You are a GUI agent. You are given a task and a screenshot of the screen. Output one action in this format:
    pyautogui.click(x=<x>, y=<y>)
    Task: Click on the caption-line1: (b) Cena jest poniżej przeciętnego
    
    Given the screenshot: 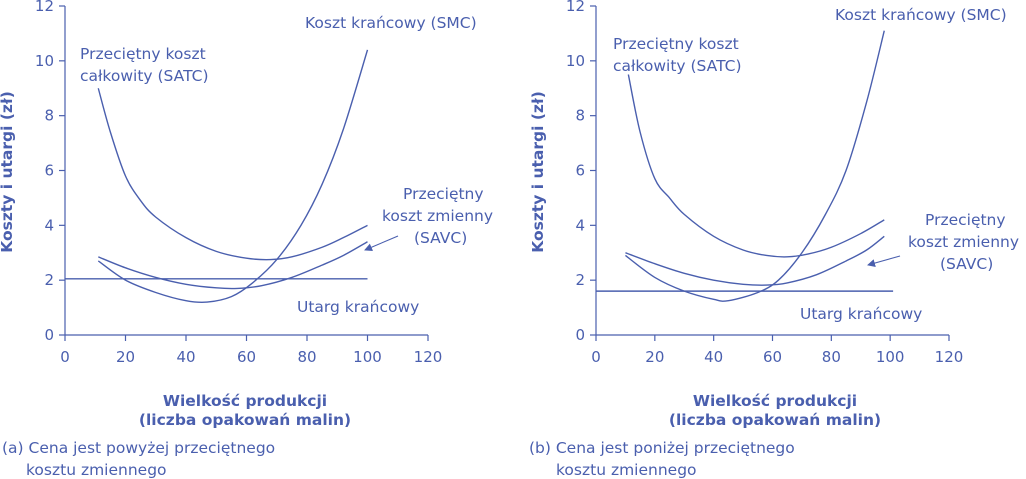 What is the action you would take?
    pyautogui.click(x=662, y=448)
    